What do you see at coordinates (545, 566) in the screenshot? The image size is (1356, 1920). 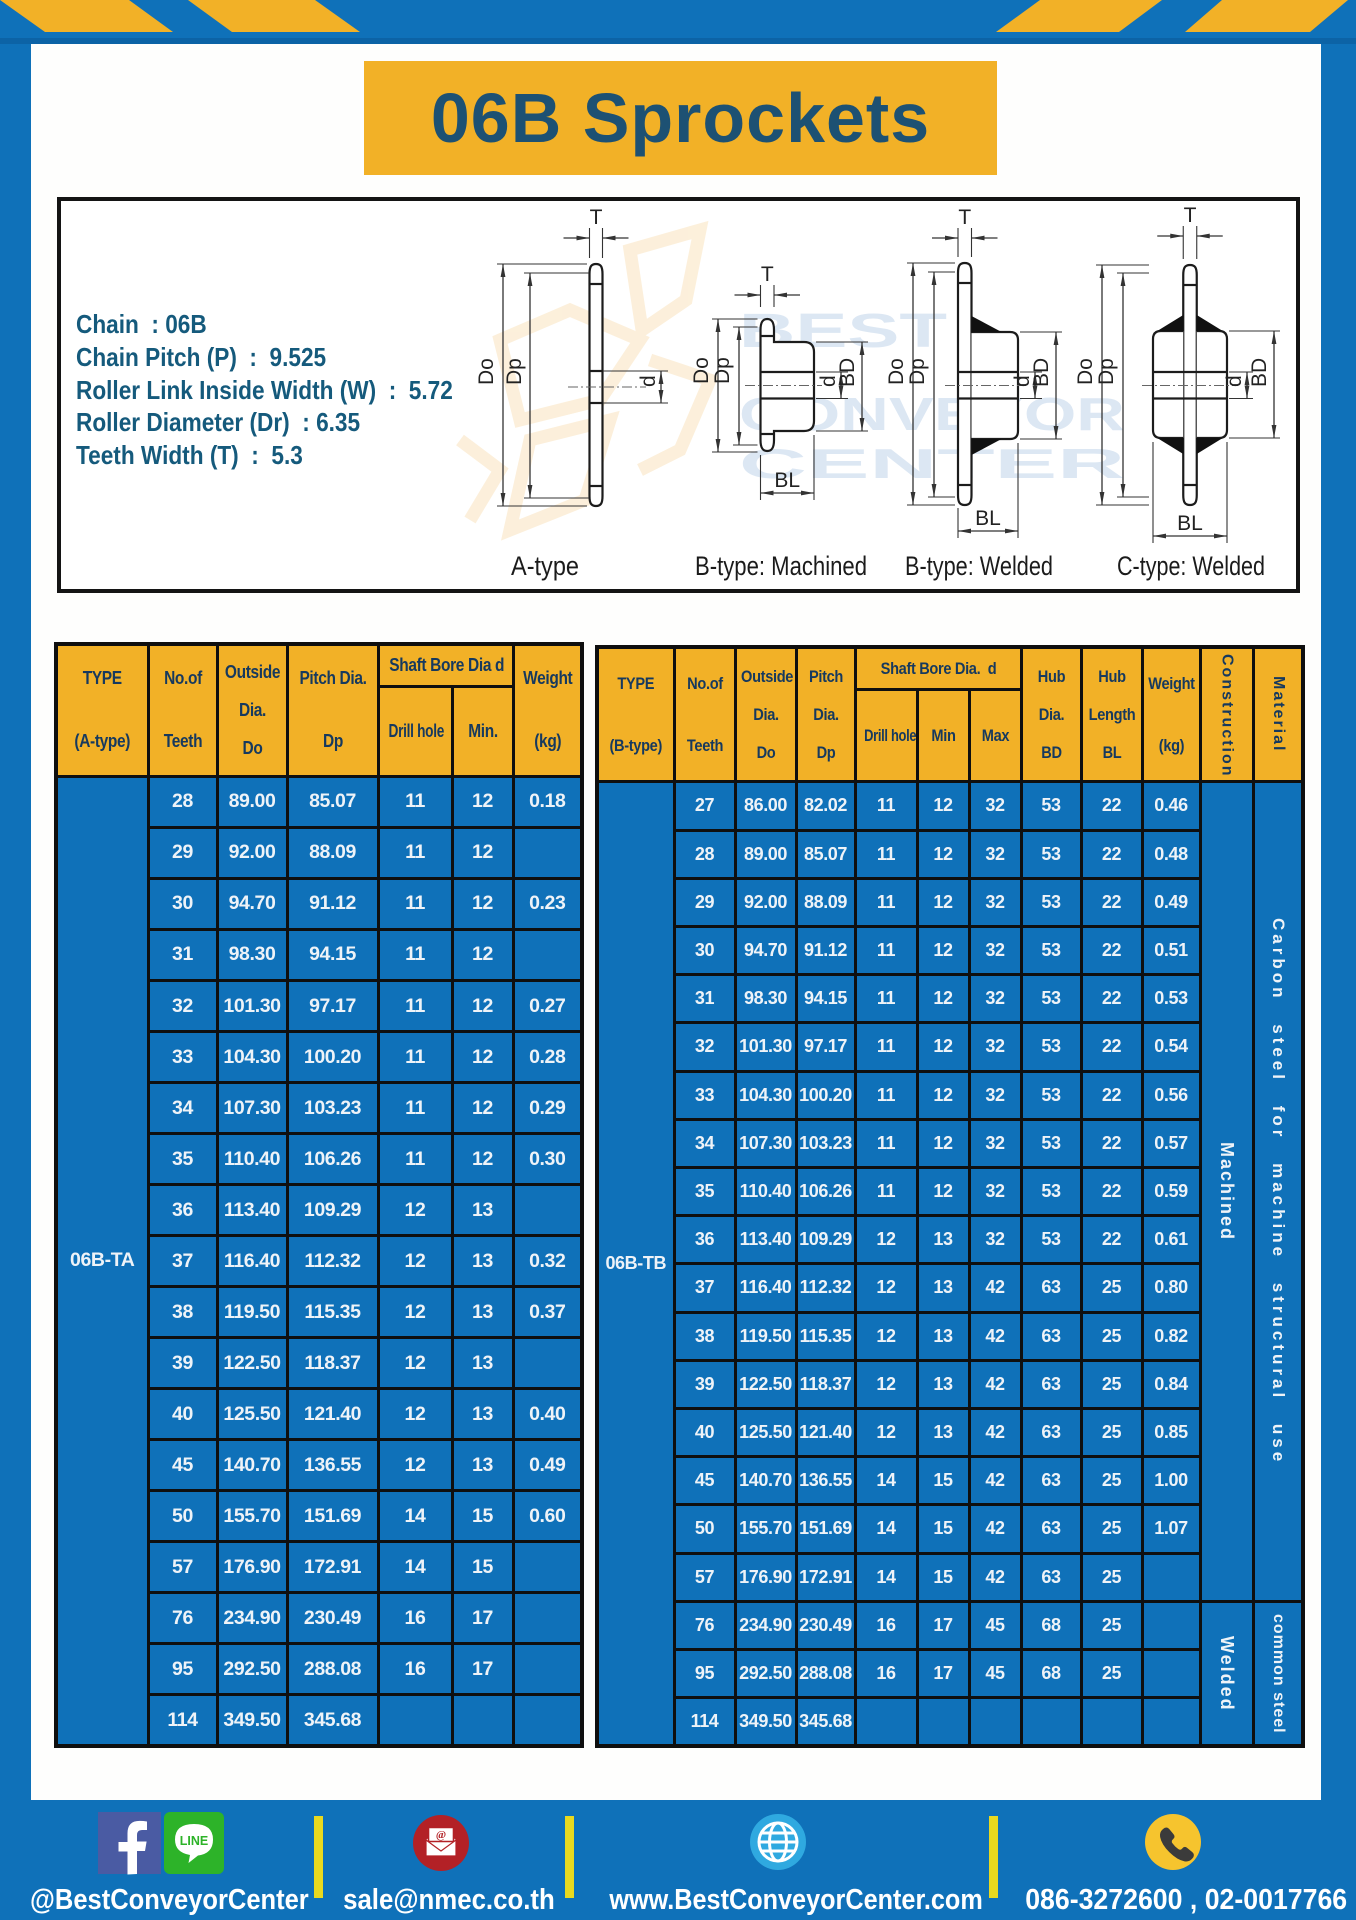 I see `svg-text: A-type` at bounding box center [545, 566].